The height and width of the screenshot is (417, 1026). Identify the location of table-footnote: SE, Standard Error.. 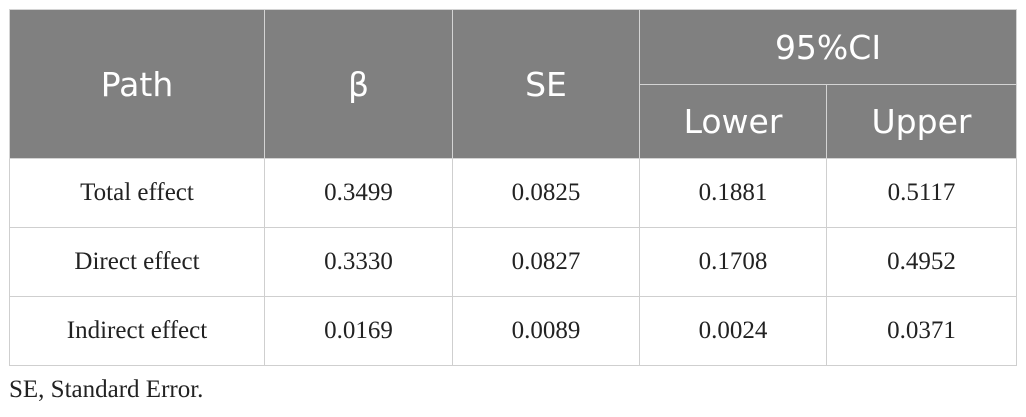
(106, 389).